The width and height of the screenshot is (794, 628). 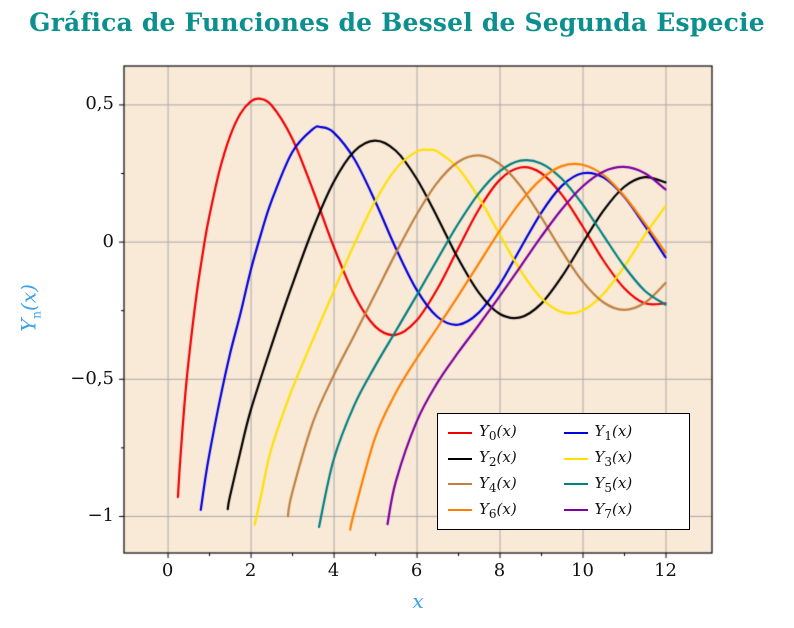 I want to click on y-axis-label: Yn(x), so click(x=30, y=308).